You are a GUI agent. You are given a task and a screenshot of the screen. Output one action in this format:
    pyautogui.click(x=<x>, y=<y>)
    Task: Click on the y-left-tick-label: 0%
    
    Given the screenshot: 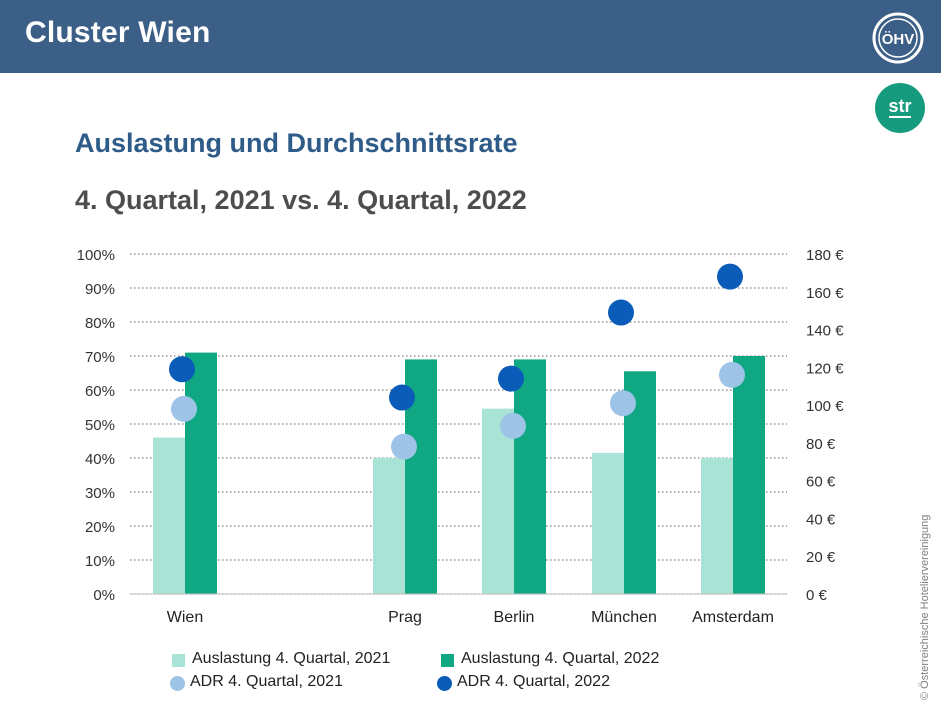 What is the action you would take?
    pyautogui.click(x=104, y=595)
    